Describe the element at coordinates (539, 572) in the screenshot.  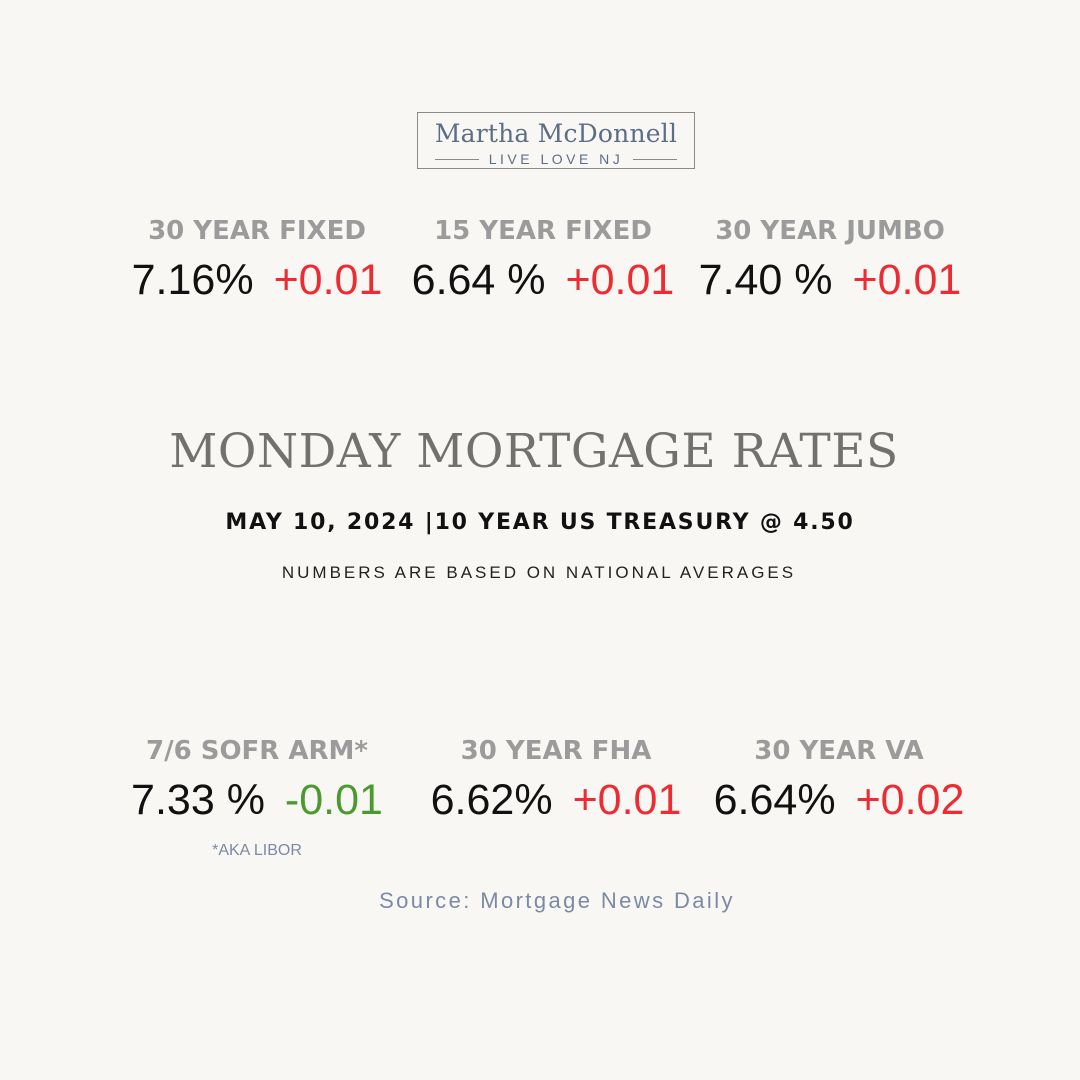
I see `averages-note: NUMBERS ARE BASED ON NATIONAL AVERAGES` at that location.